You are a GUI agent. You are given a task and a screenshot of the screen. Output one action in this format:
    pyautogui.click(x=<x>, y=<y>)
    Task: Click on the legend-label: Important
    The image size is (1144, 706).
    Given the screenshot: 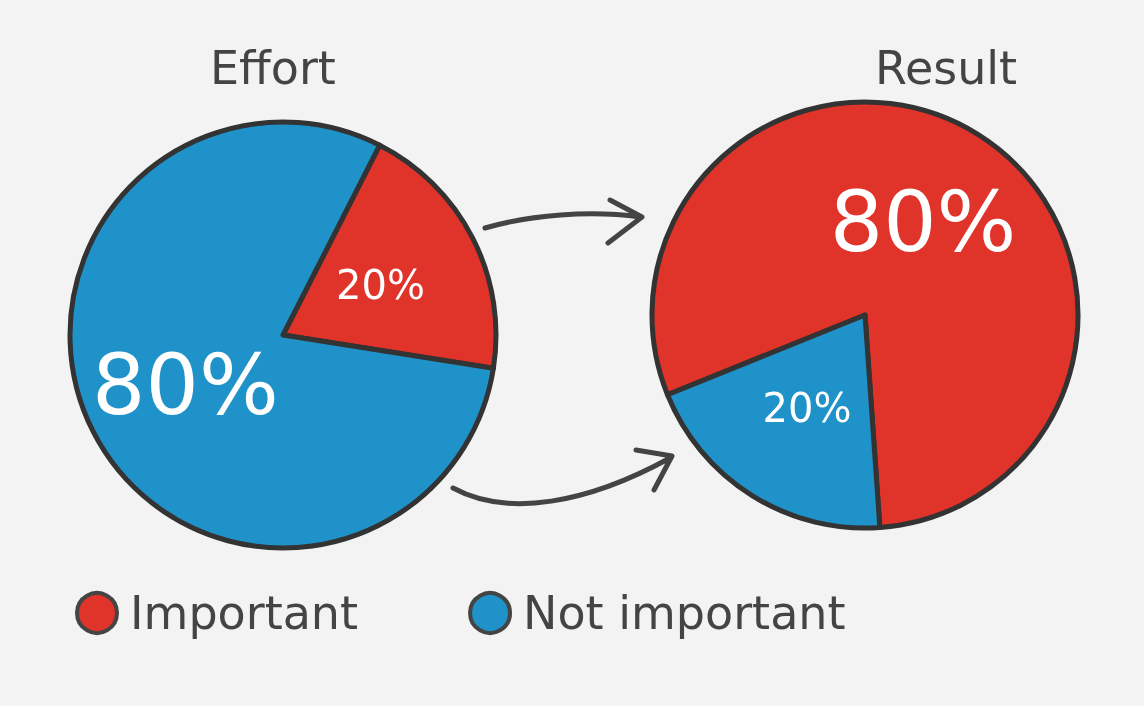 What is the action you would take?
    pyautogui.click(x=244, y=613)
    